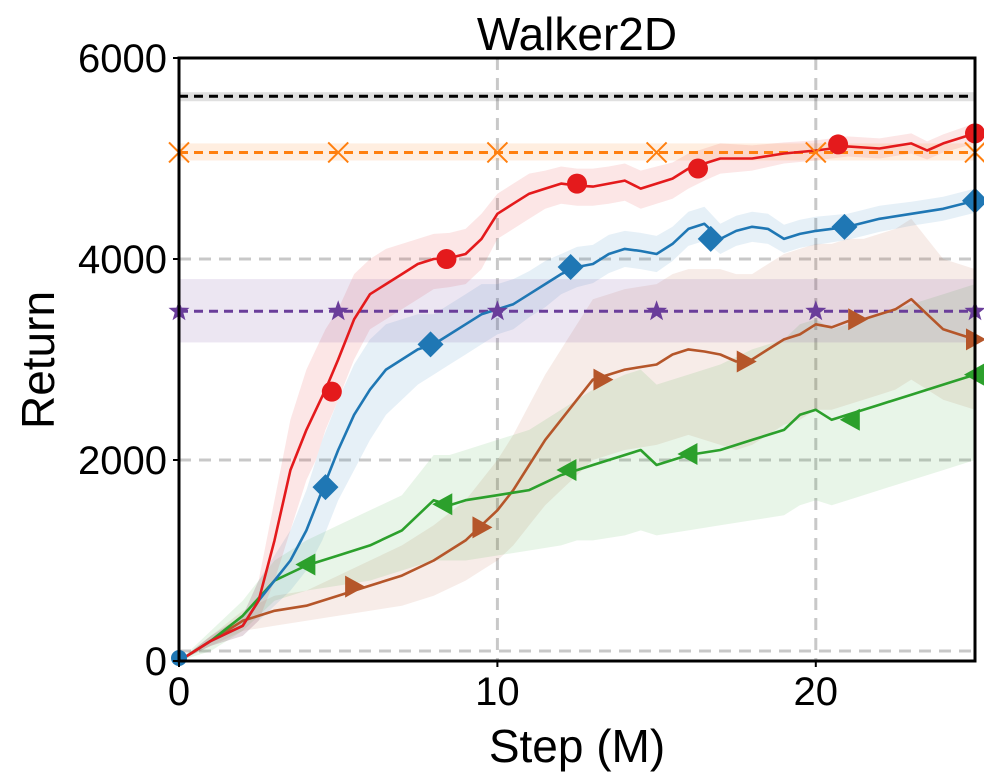  Describe the element at coordinates (122, 461) in the screenshot. I see `y-tick-label: 2000` at that location.